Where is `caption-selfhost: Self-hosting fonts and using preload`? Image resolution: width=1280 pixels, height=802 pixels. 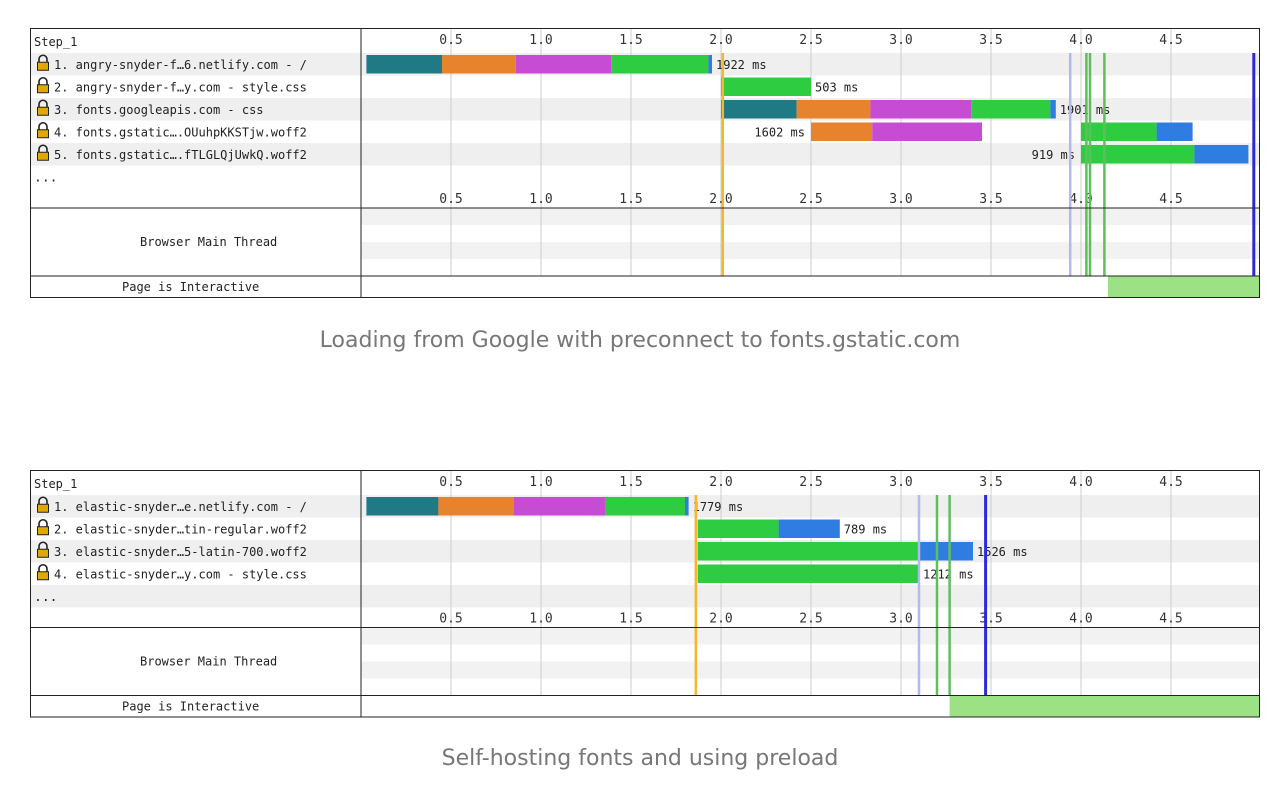 caption-selfhost: Self-hosting fonts and using preload is located at coordinates (640, 758).